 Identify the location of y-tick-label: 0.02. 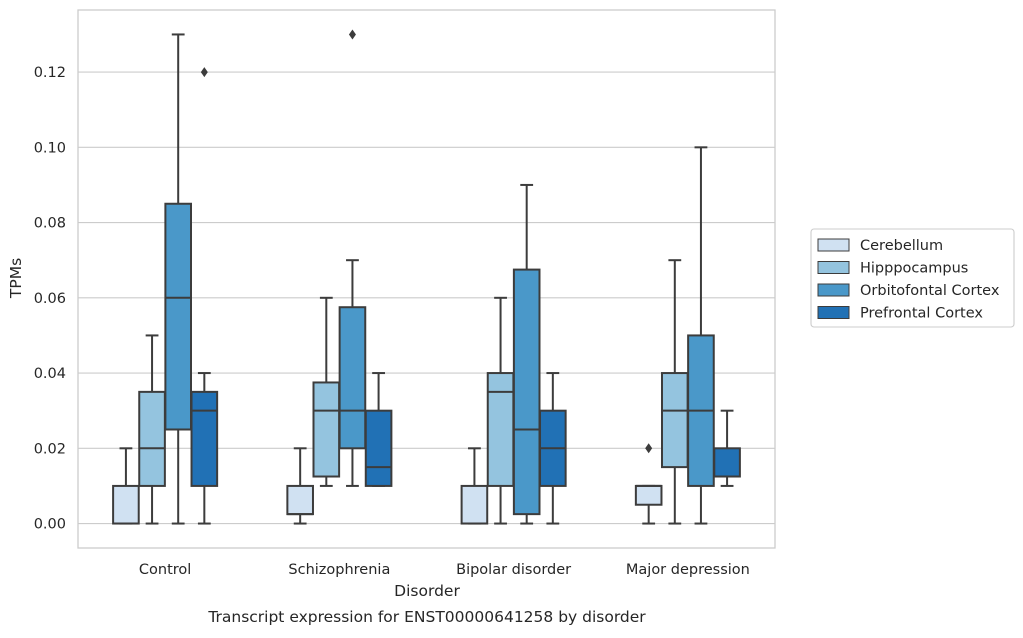
(50, 449).